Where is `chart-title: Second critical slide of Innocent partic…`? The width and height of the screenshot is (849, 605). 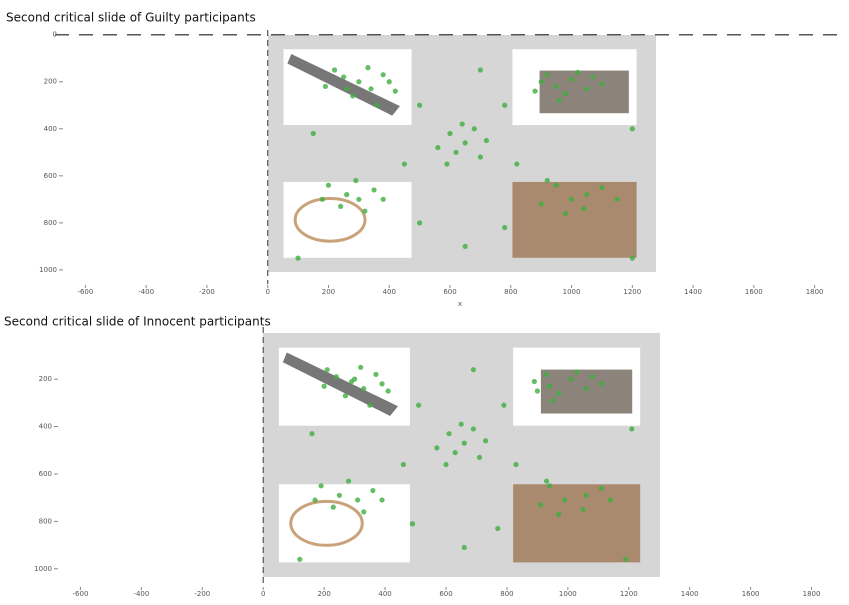
chart-title: Second critical slide of Innocent partic… is located at coordinates (137, 322).